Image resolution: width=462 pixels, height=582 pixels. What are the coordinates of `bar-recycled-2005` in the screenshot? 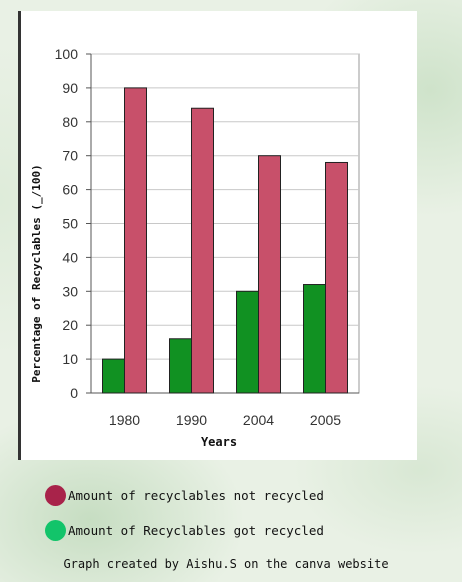 It's located at (314, 339).